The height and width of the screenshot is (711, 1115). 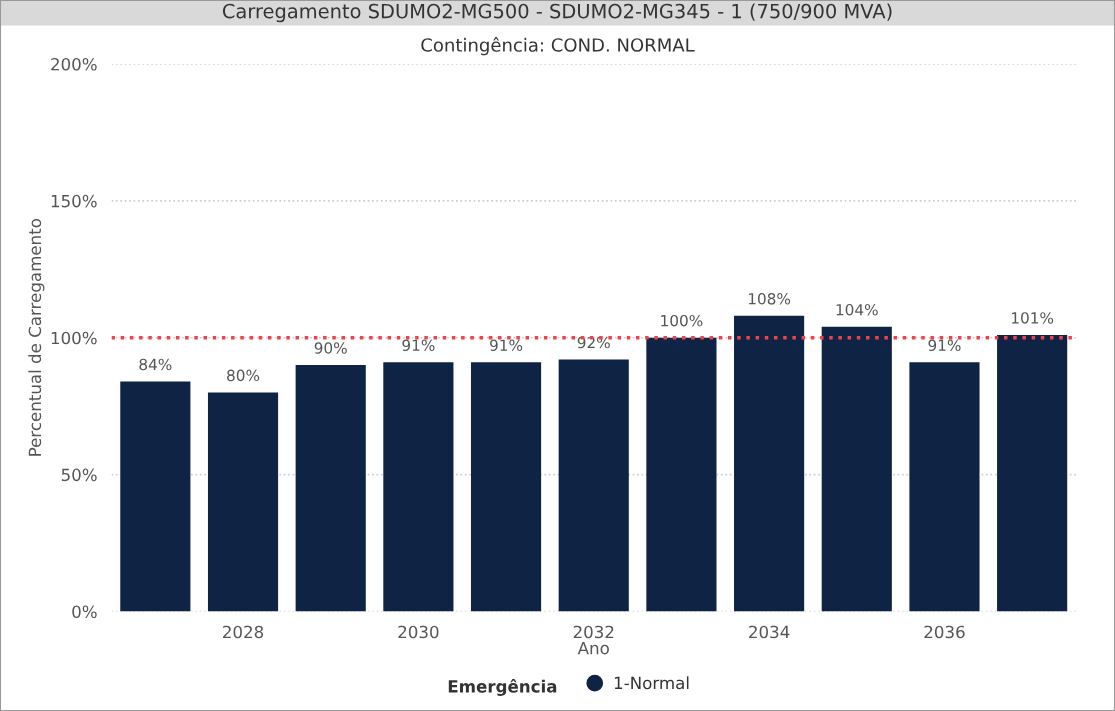 I want to click on x-tick-label: 2032, so click(x=593, y=632).